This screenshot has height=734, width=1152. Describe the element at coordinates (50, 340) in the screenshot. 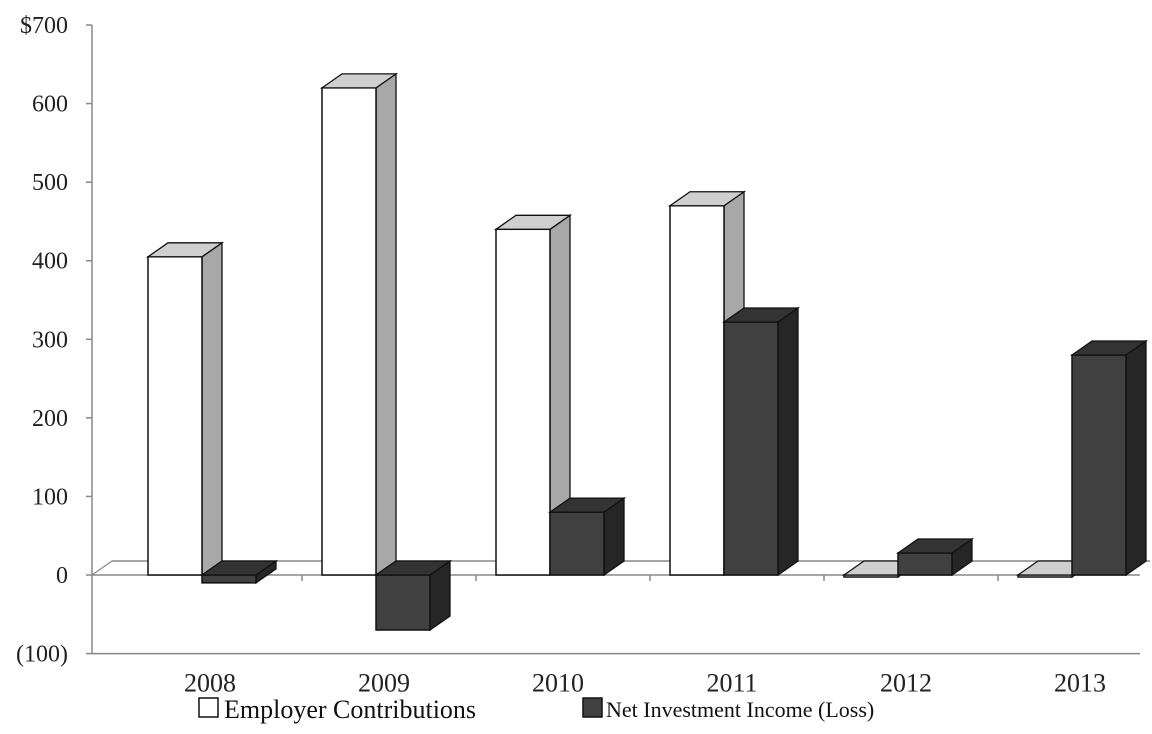

I see `y-tick-label: 300` at that location.